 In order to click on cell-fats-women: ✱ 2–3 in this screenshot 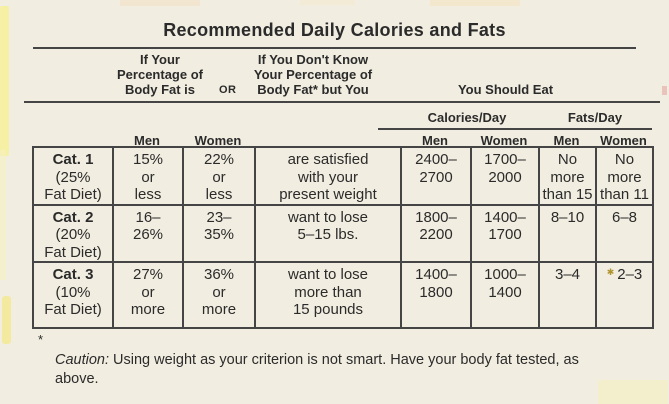, I will do `click(624, 295)`.